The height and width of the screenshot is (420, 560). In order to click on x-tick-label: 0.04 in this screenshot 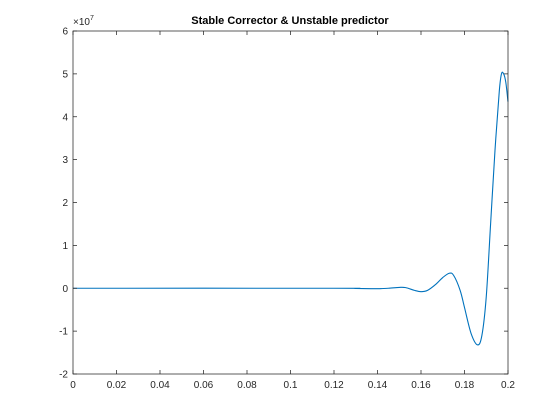, I will do `click(160, 385)`.